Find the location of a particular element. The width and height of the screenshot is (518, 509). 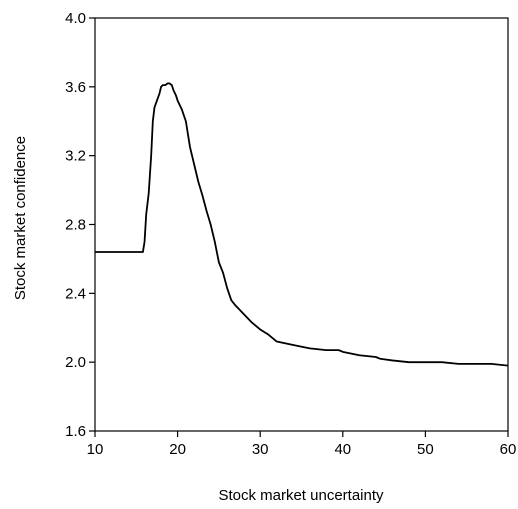

y-tick-label: 4.0 is located at coordinates (75, 18).